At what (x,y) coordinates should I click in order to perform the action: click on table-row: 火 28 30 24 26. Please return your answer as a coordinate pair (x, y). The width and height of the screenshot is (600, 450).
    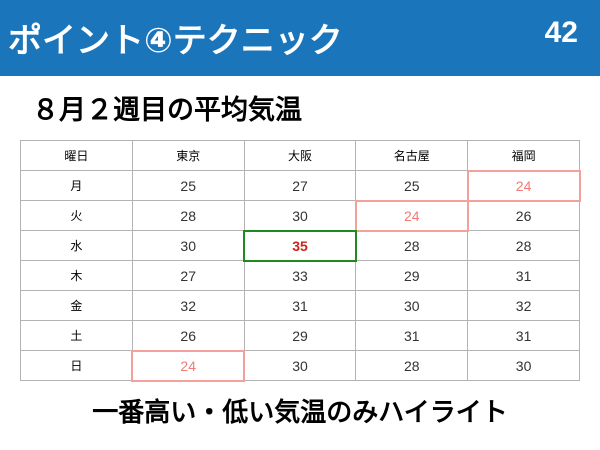
    Looking at the image, I should click on (300, 215).